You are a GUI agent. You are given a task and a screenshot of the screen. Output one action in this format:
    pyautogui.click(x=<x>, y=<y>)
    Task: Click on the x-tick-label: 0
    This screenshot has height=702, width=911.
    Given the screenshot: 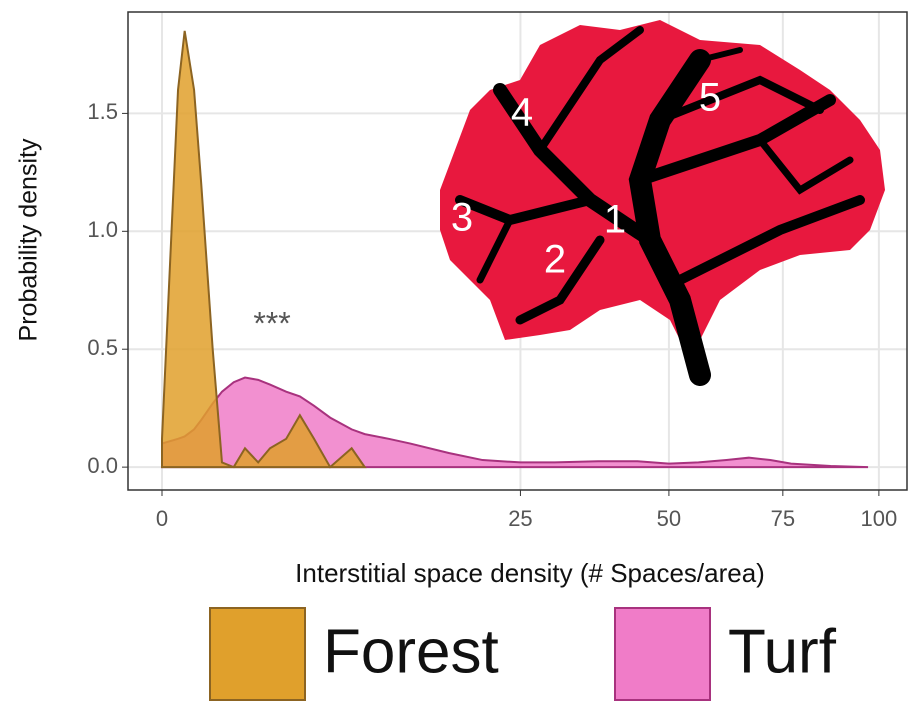 What is the action you would take?
    pyautogui.click(x=162, y=518)
    